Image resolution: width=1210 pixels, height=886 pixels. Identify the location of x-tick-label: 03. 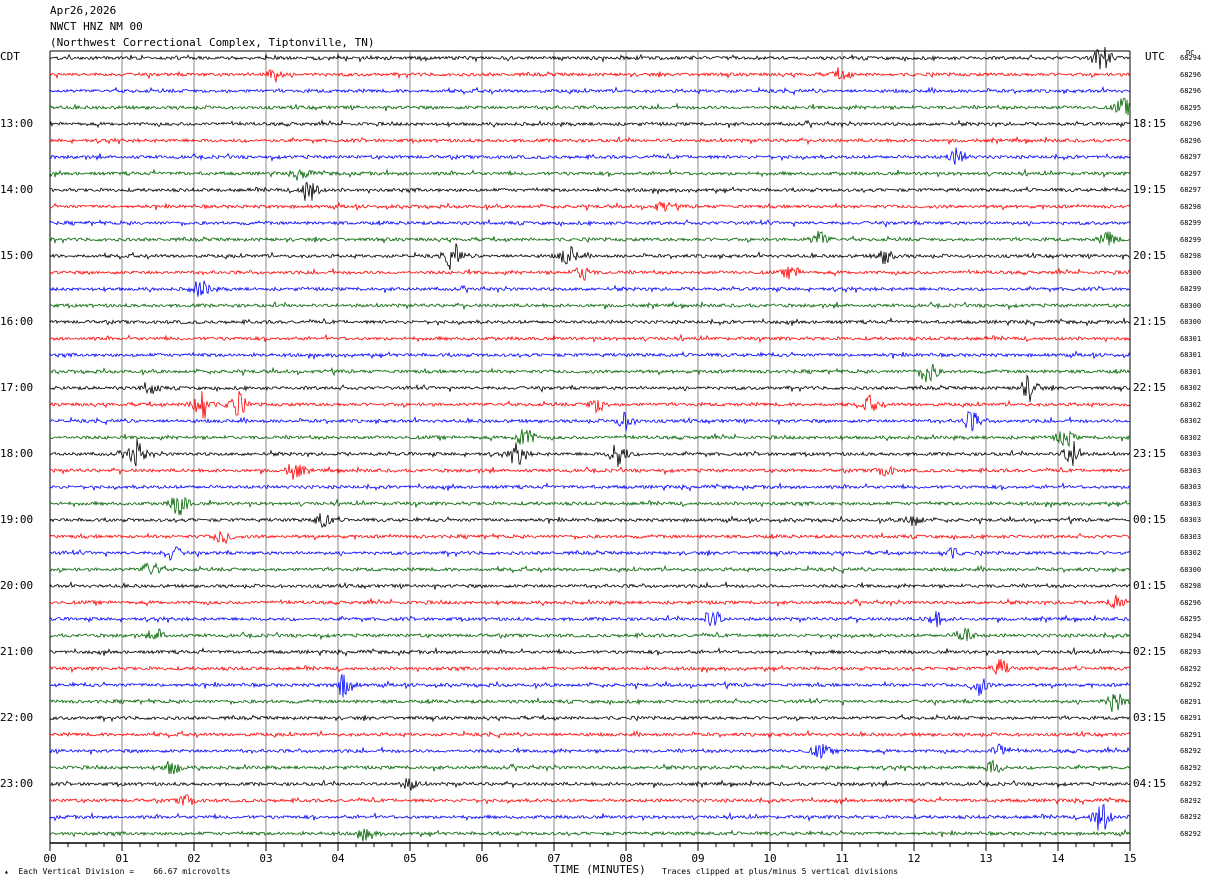
(266, 858).